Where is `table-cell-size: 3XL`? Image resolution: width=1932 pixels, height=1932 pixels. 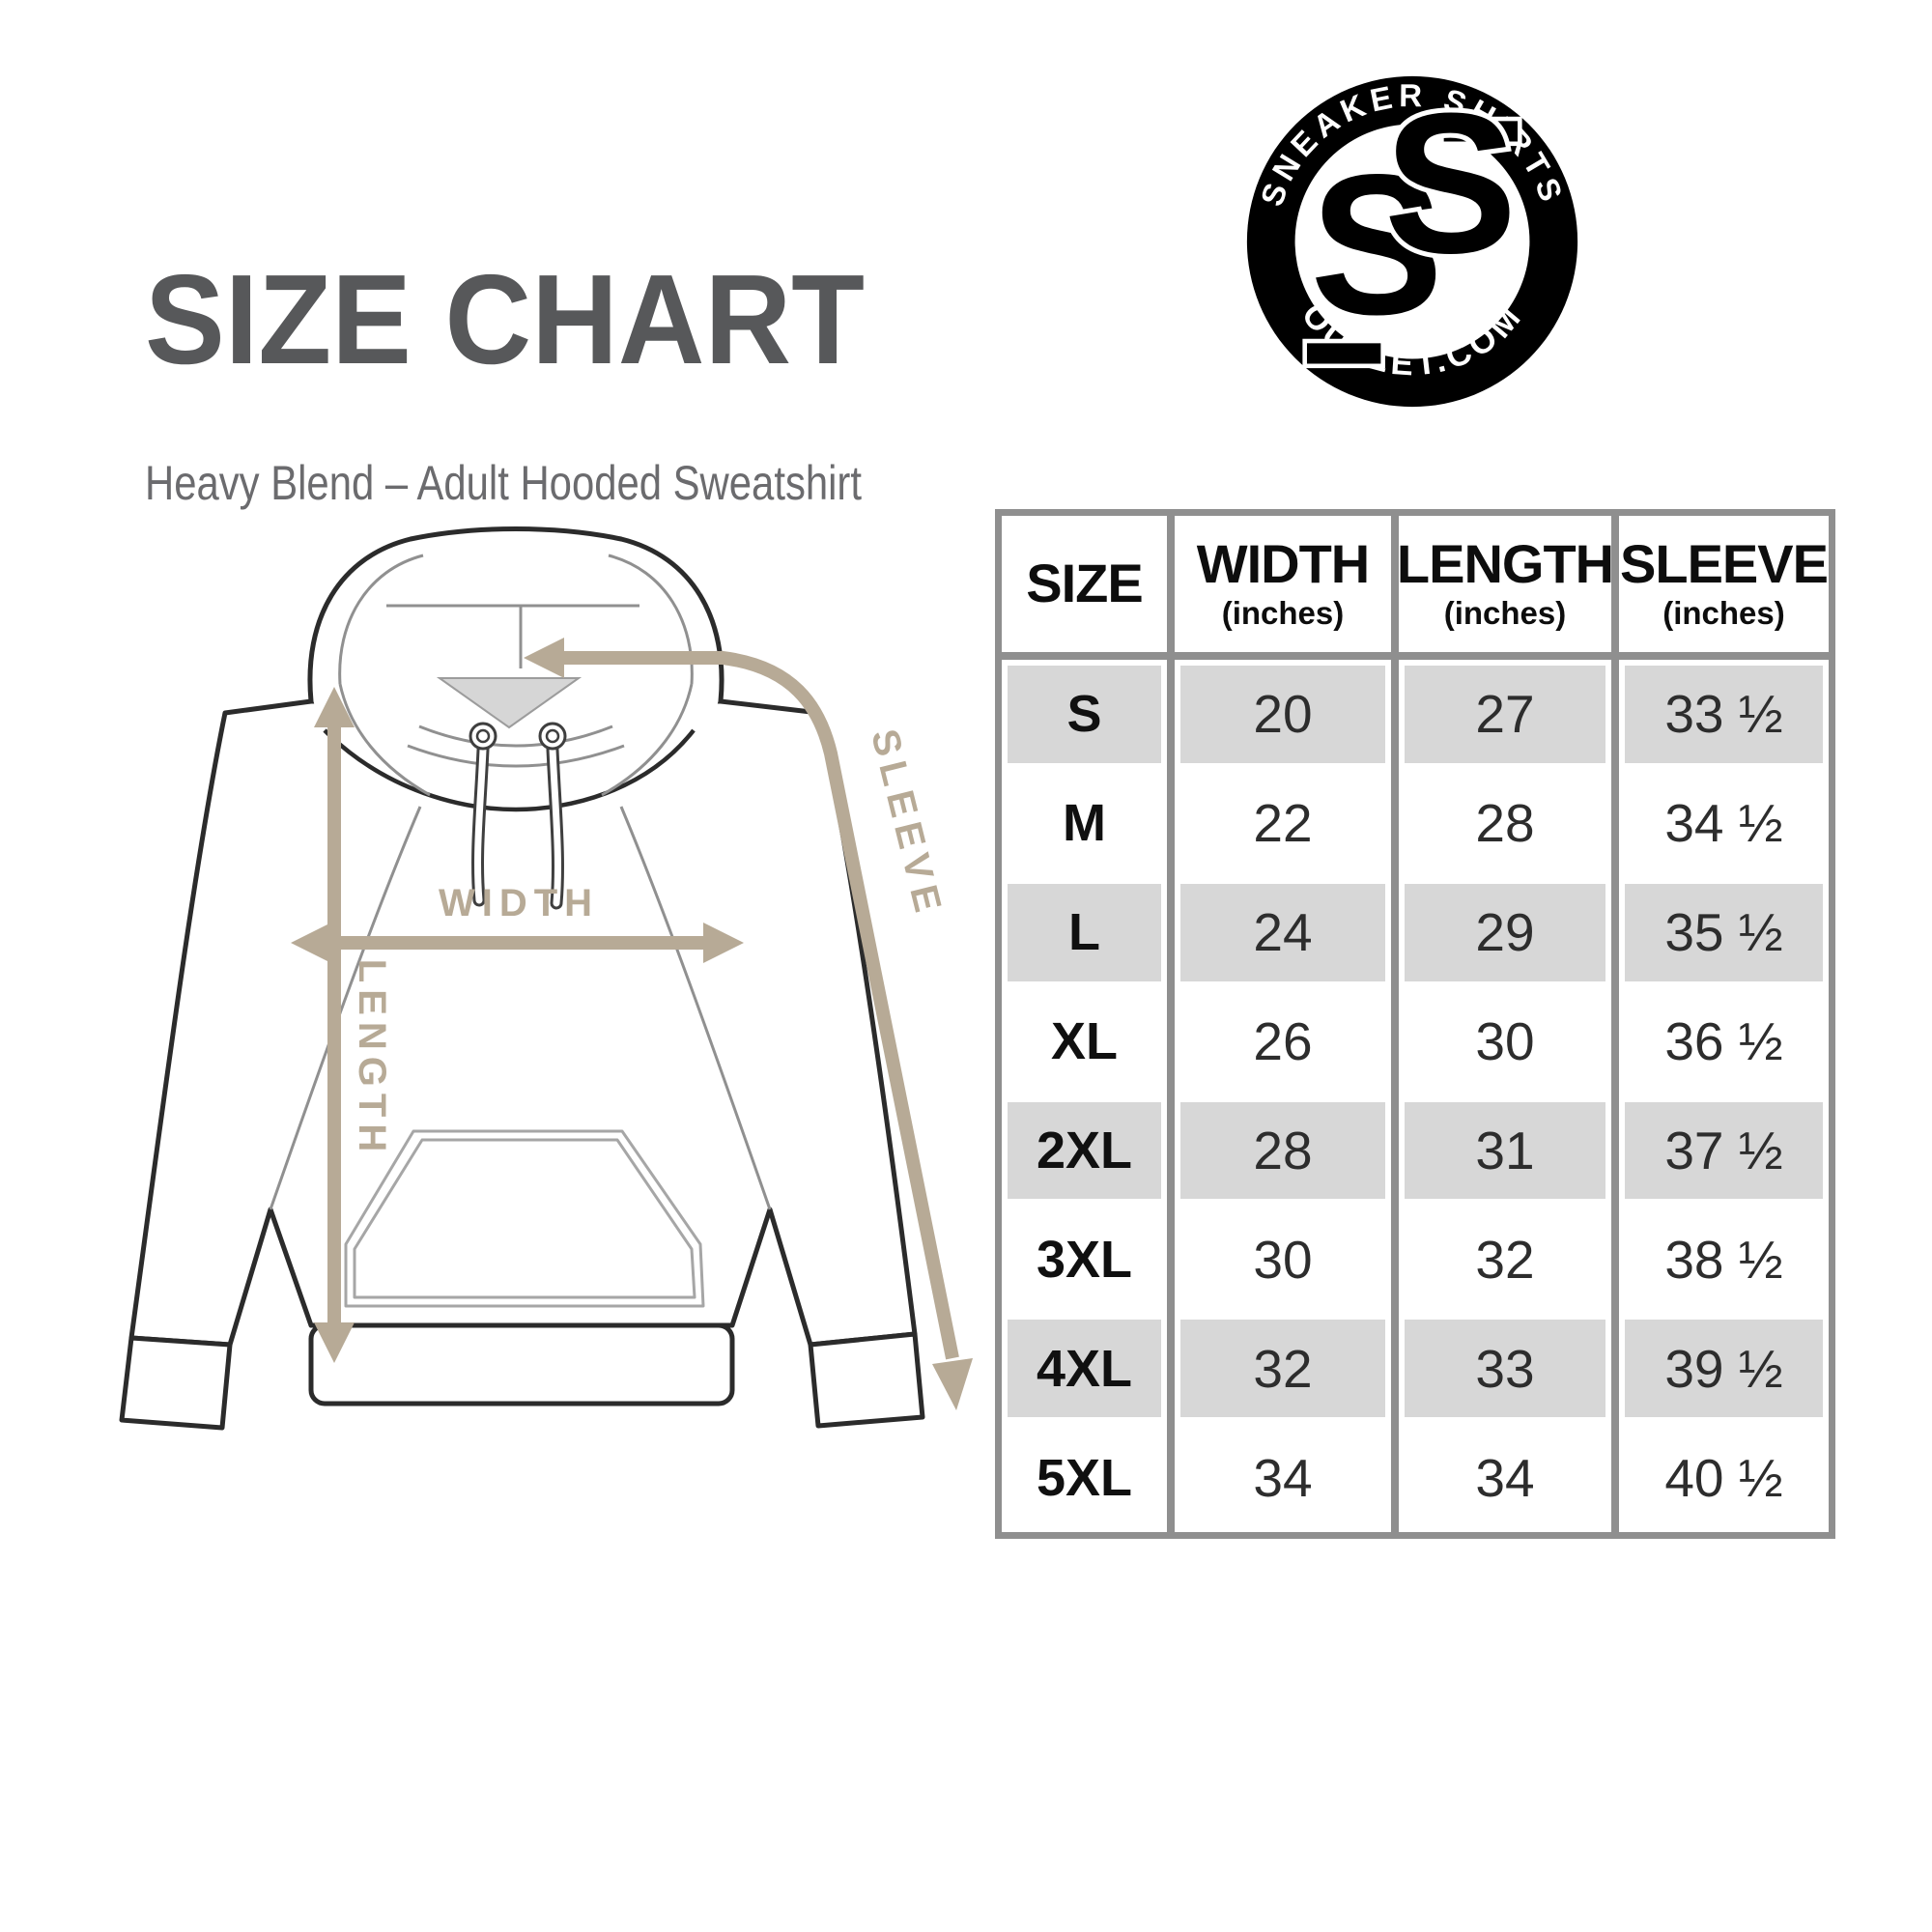 table-cell-size: 3XL is located at coordinates (1088, 1260).